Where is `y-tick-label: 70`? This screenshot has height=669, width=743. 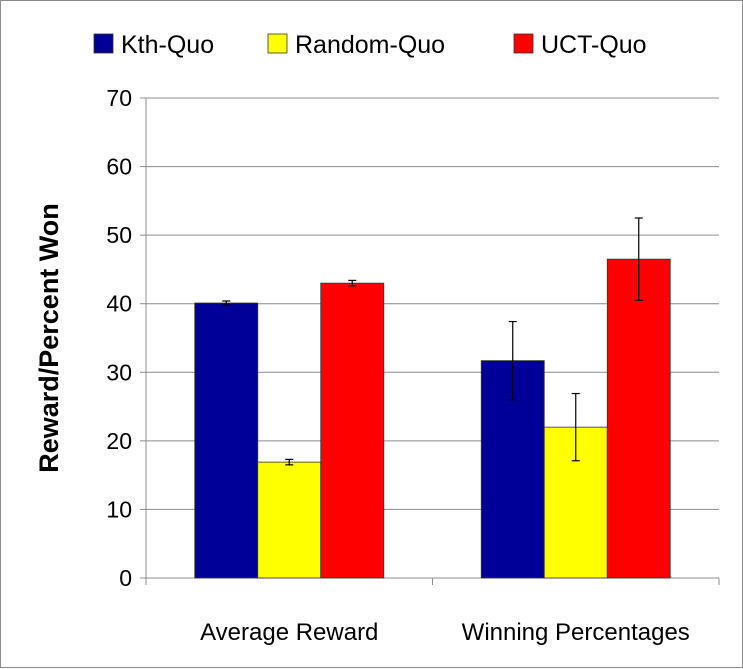
y-tick-label: 70 is located at coordinates (119, 98).